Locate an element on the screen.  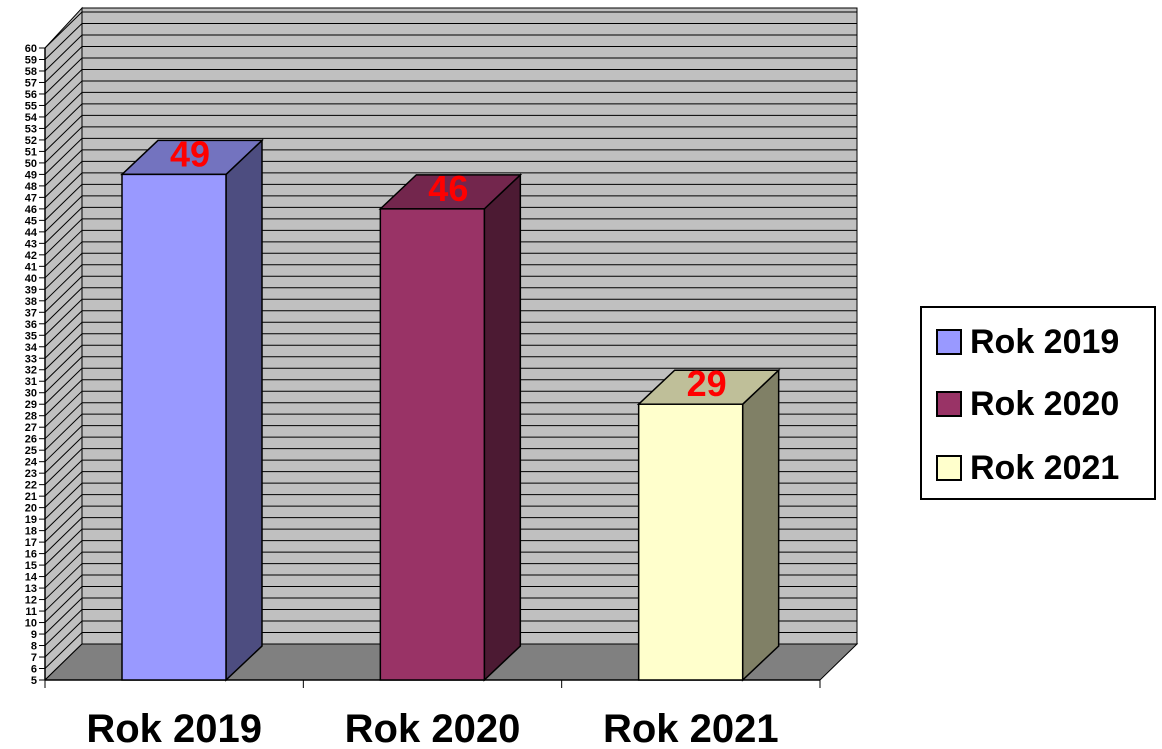
y-tick-label: 27 is located at coordinates (31, 428).